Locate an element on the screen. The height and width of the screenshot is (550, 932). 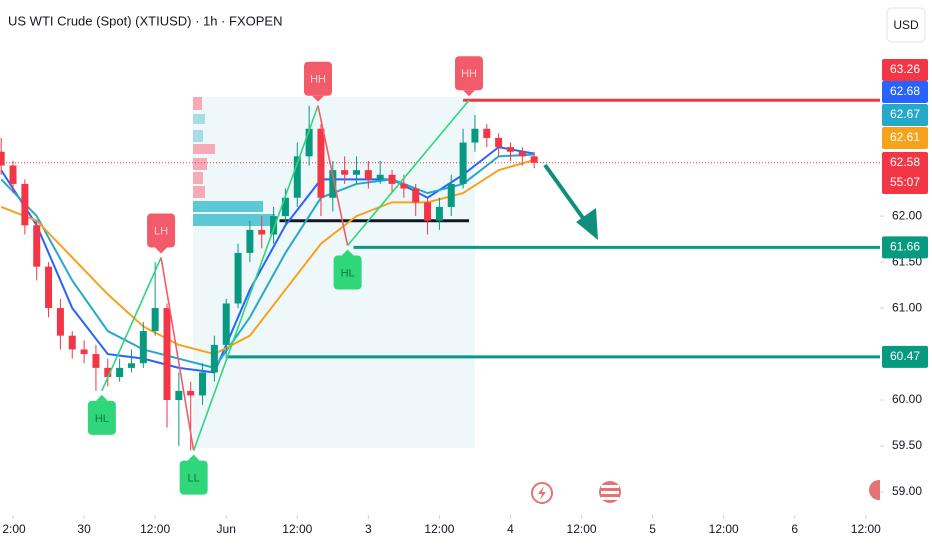
forecast-arrow is located at coordinates (570, 201).